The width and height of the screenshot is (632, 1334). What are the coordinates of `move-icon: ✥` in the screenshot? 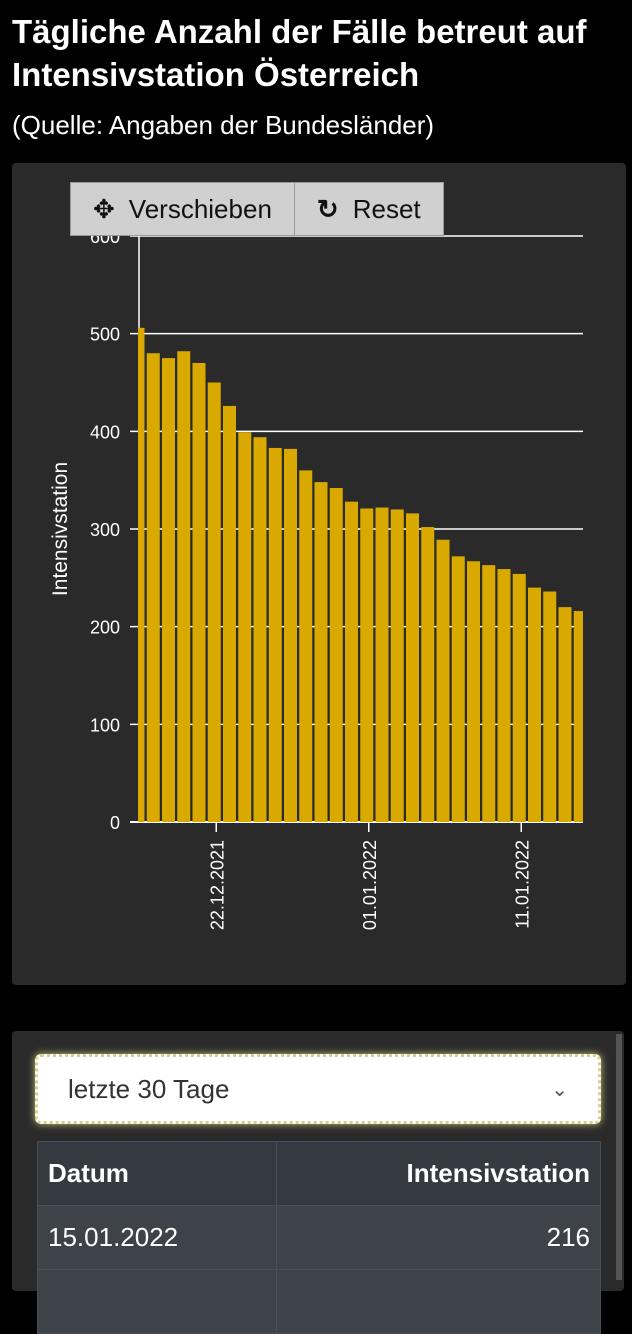 It's located at (104, 208).